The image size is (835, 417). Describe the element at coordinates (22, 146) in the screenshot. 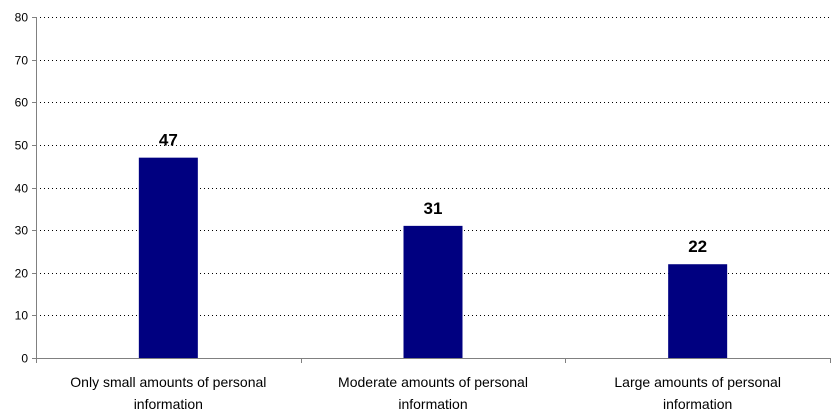

I see `y-tick-label: 50` at that location.